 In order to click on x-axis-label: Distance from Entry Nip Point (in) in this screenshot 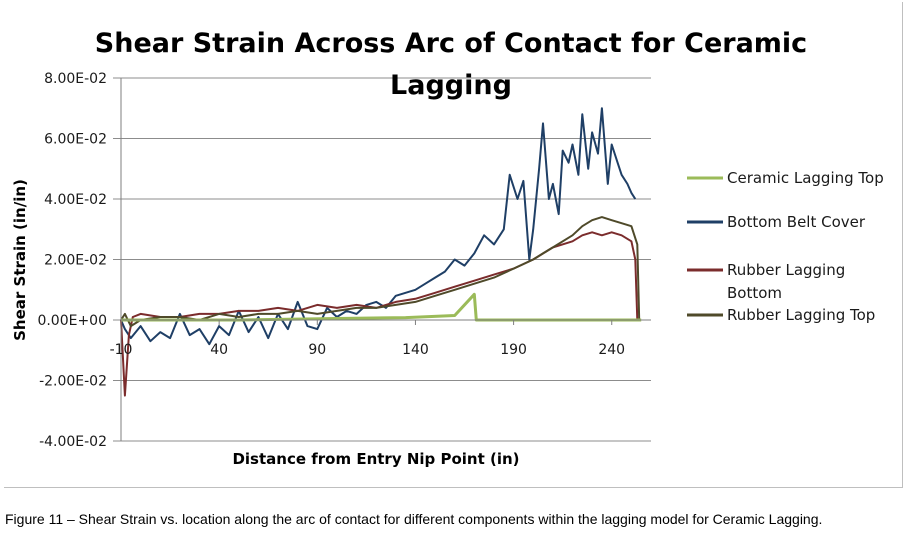, I will do `click(375, 459)`.